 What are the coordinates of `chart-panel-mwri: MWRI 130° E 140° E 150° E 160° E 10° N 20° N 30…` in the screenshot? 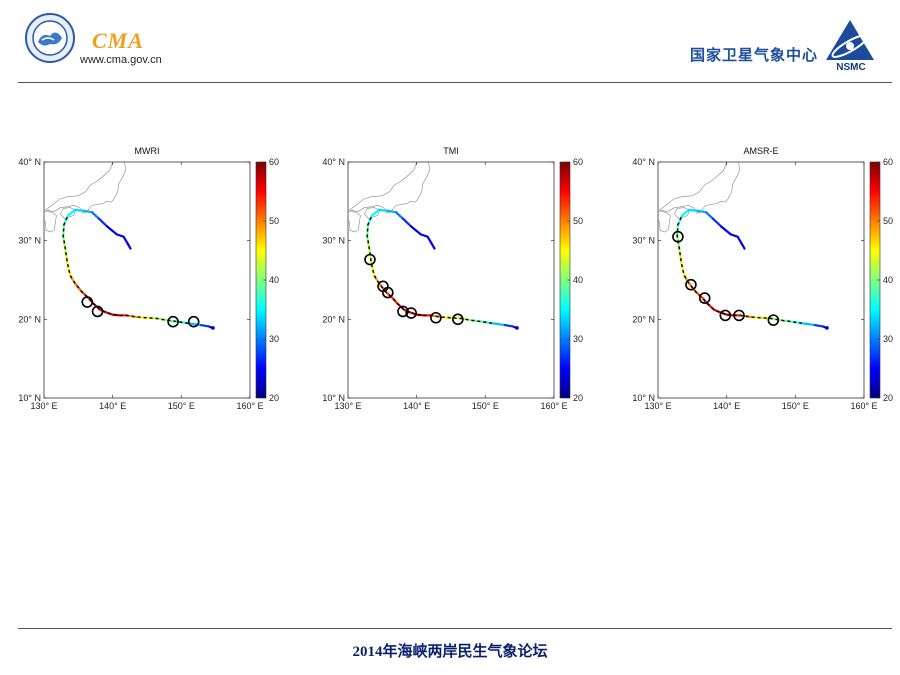 It's located at (148, 278).